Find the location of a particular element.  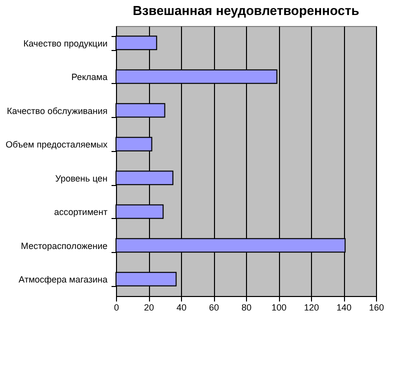

x-tick-label: 100 is located at coordinates (279, 307).